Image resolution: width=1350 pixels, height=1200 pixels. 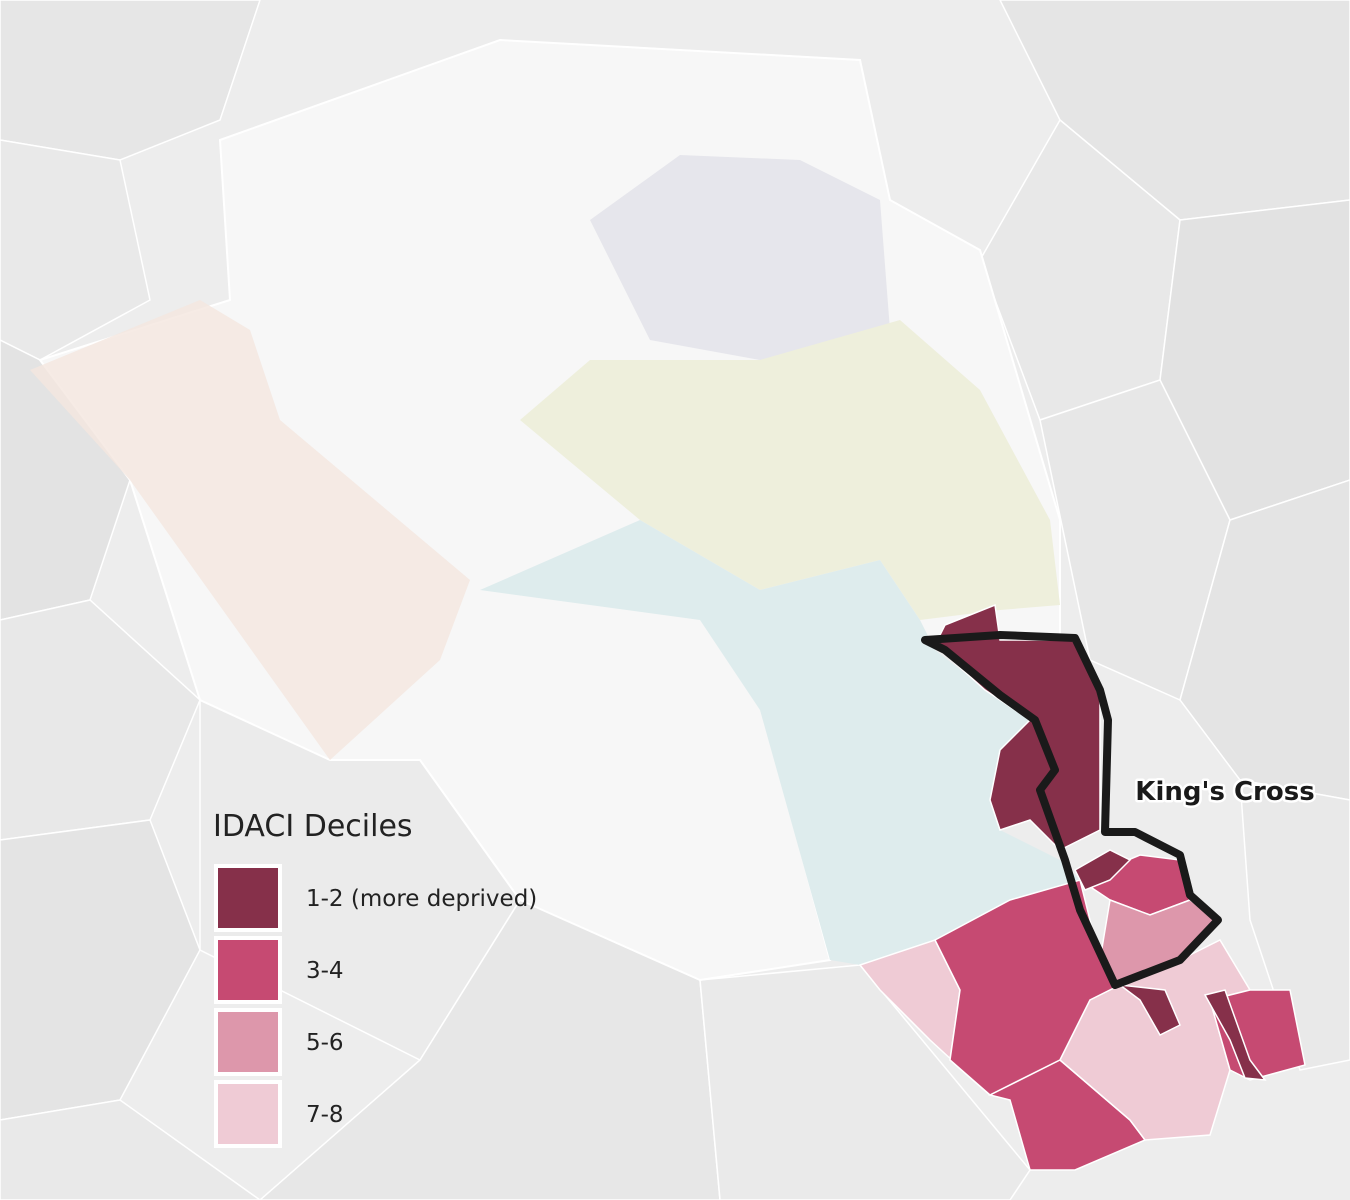 What do you see at coordinates (325, 1115) in the screenshot?
I see `legend-label: 7-8` at bounding box center [325, 1115].